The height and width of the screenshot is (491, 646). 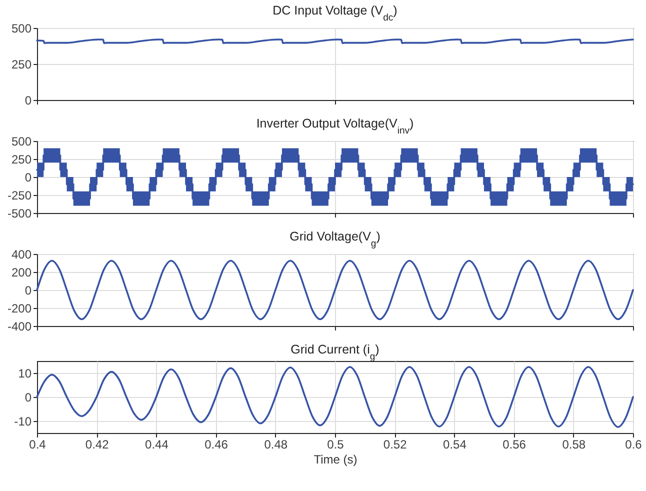 I want to click on chart-title: Inverter Output Voltage(V$_{inv}$), so click(x=335, y=126).